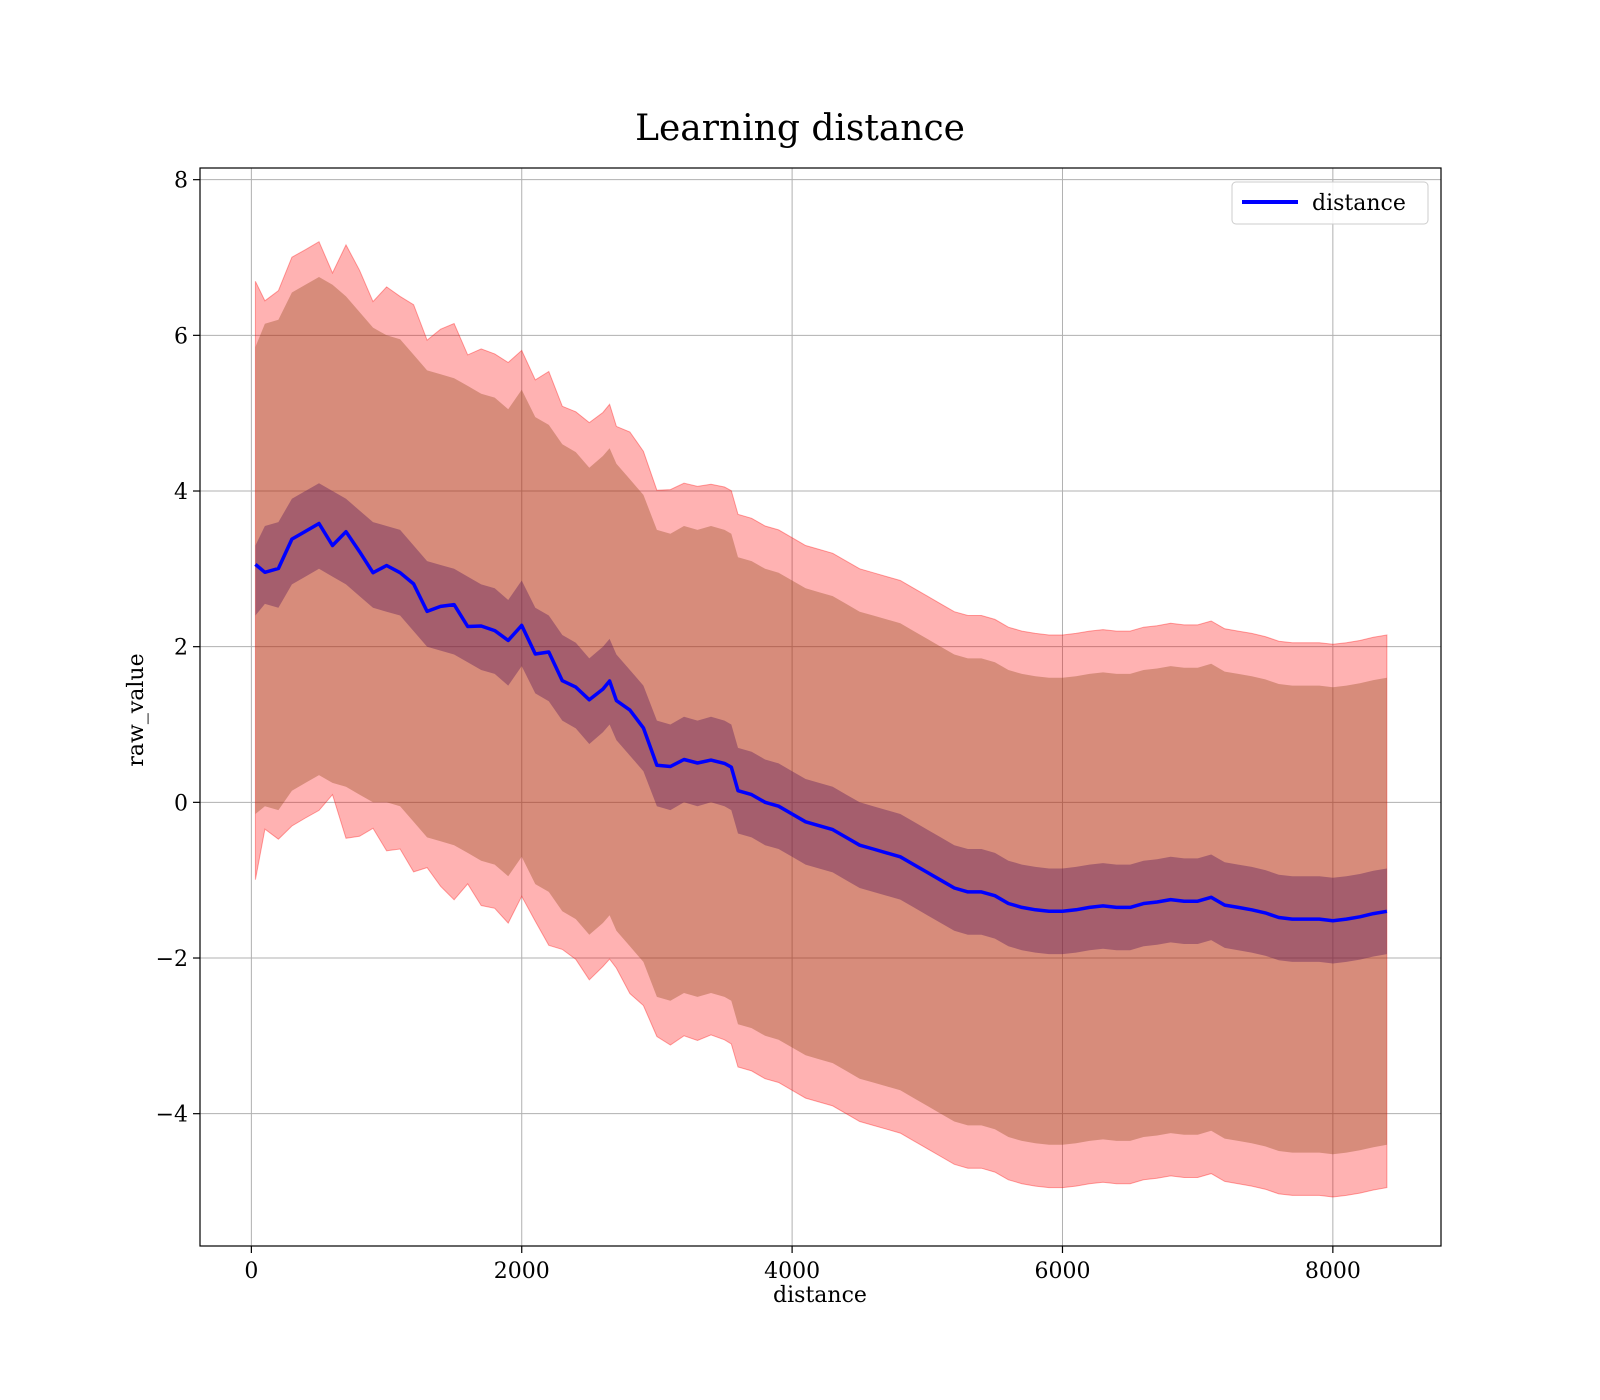 This screenshot has height=1400, width=1600. What do you see at coordinates (1359, 203) in the screenshot?
I see `legend-label-distance: distance` at bounding box center [1359, 203].